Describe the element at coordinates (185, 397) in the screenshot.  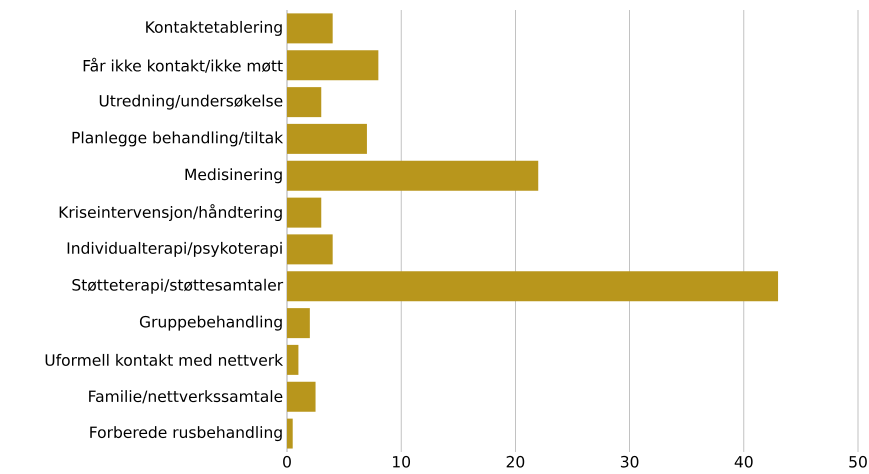
I see `y-tick-label: Familie/nettverkssamtale` at that location.